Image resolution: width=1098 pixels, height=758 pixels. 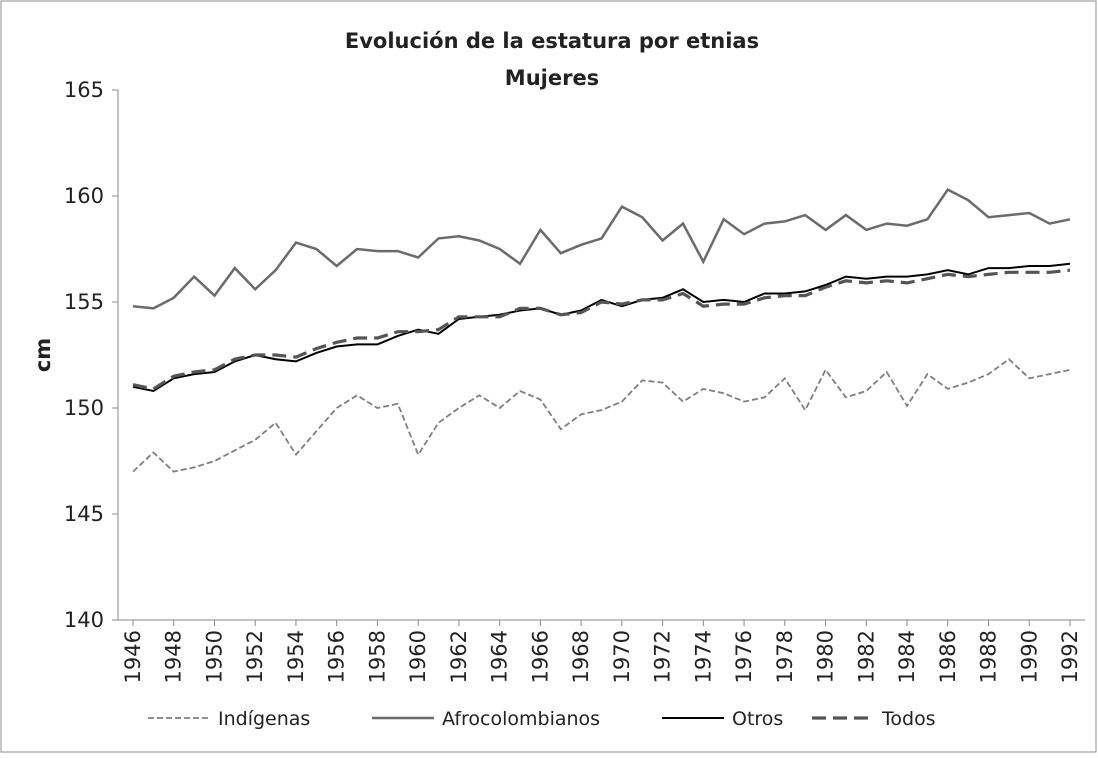 What do you see at coordinates (84, 196) in the screenshot?
I see `y-tick-label: 160` at bounding box center [84, 196].